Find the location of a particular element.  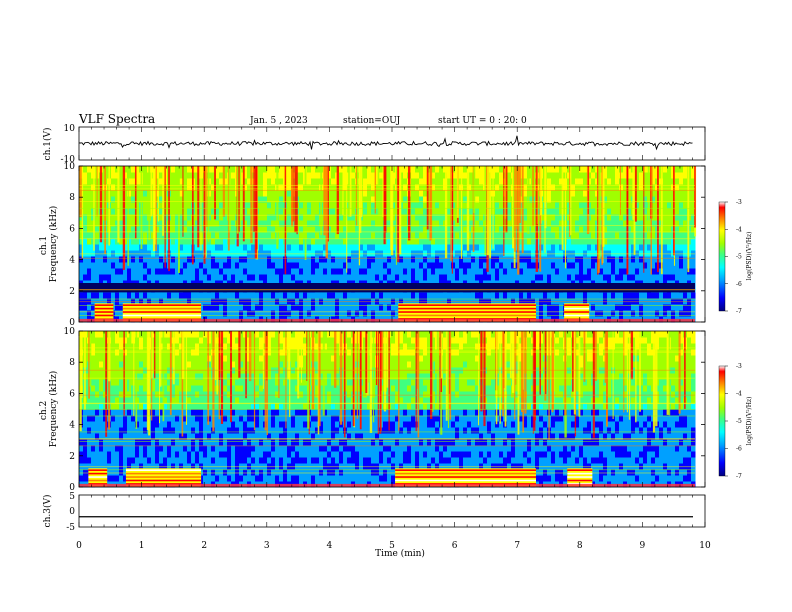

sferic-streak is located at coordinates (96, 192).